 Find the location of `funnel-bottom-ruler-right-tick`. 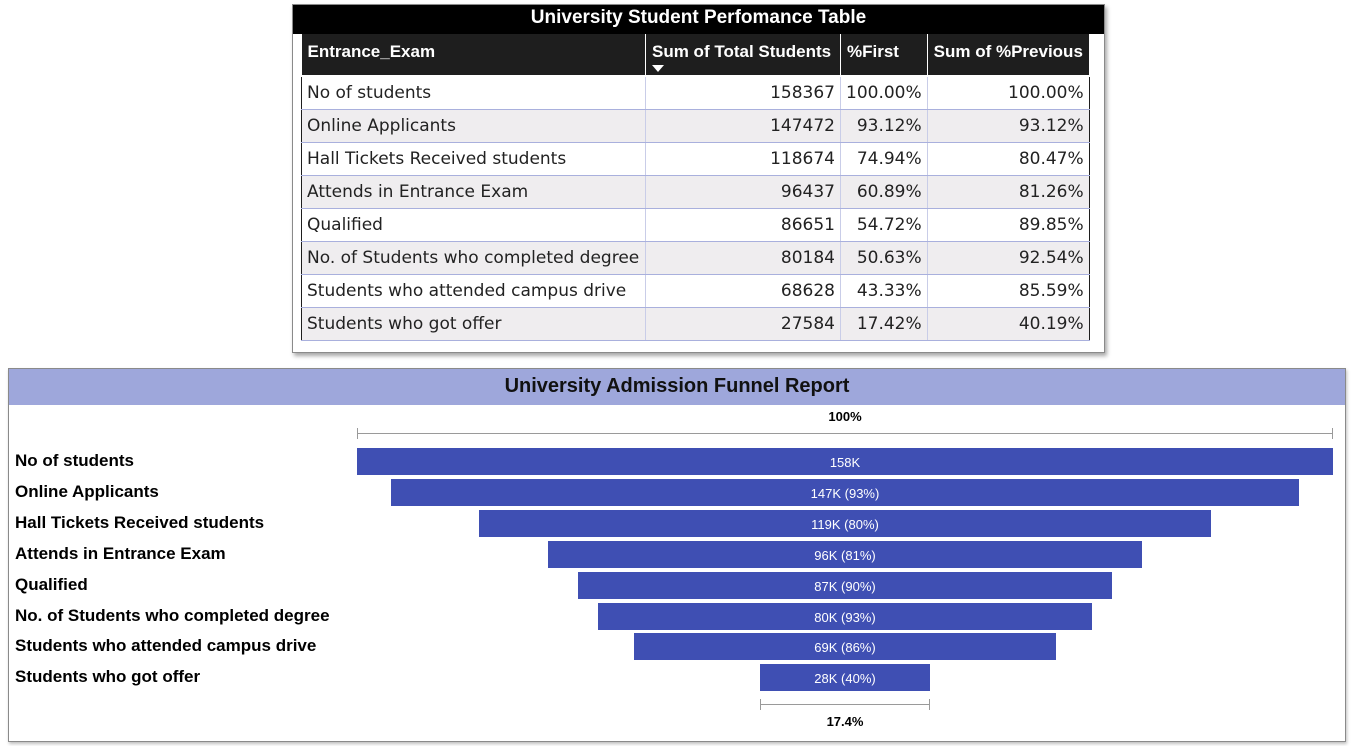

funnel-bottom-ruler-right-tick is located at coordinates (929, 704).